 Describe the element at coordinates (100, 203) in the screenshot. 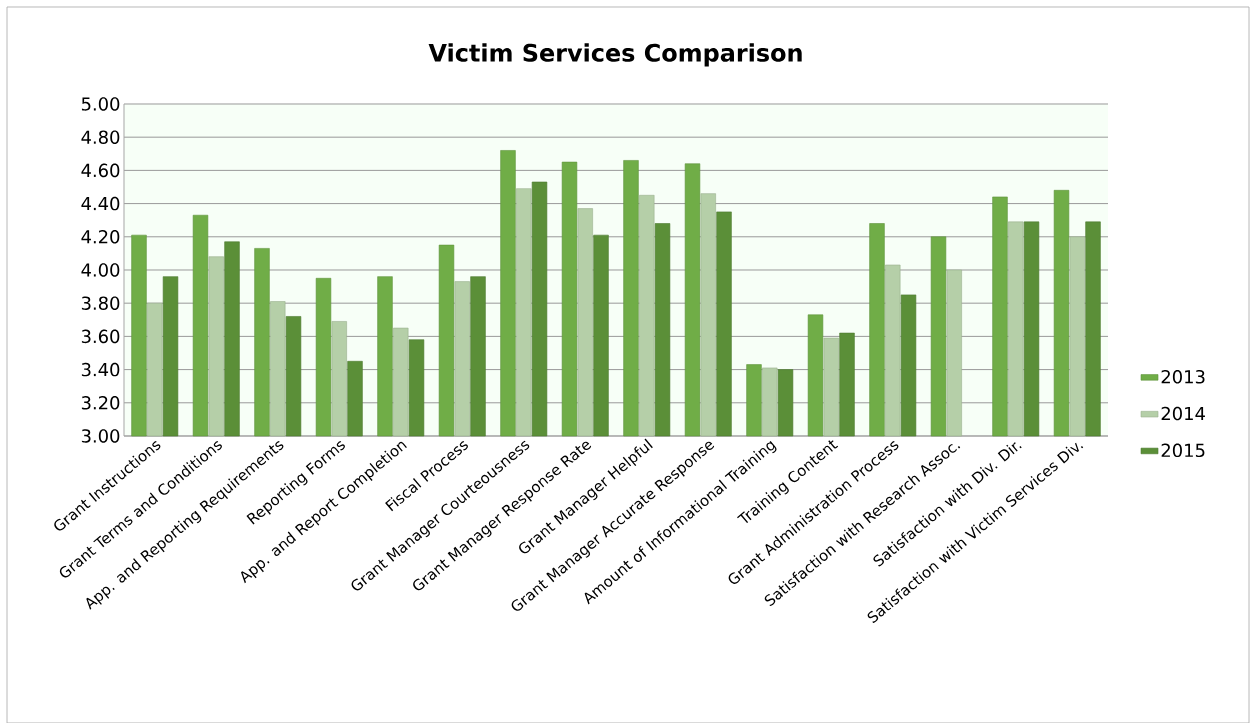

I see `y-tick-label: 4.40` at that location.